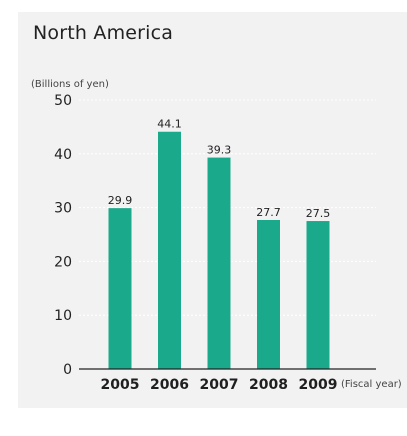  I want to click on y-tick-label: 20, so click(63, 262).